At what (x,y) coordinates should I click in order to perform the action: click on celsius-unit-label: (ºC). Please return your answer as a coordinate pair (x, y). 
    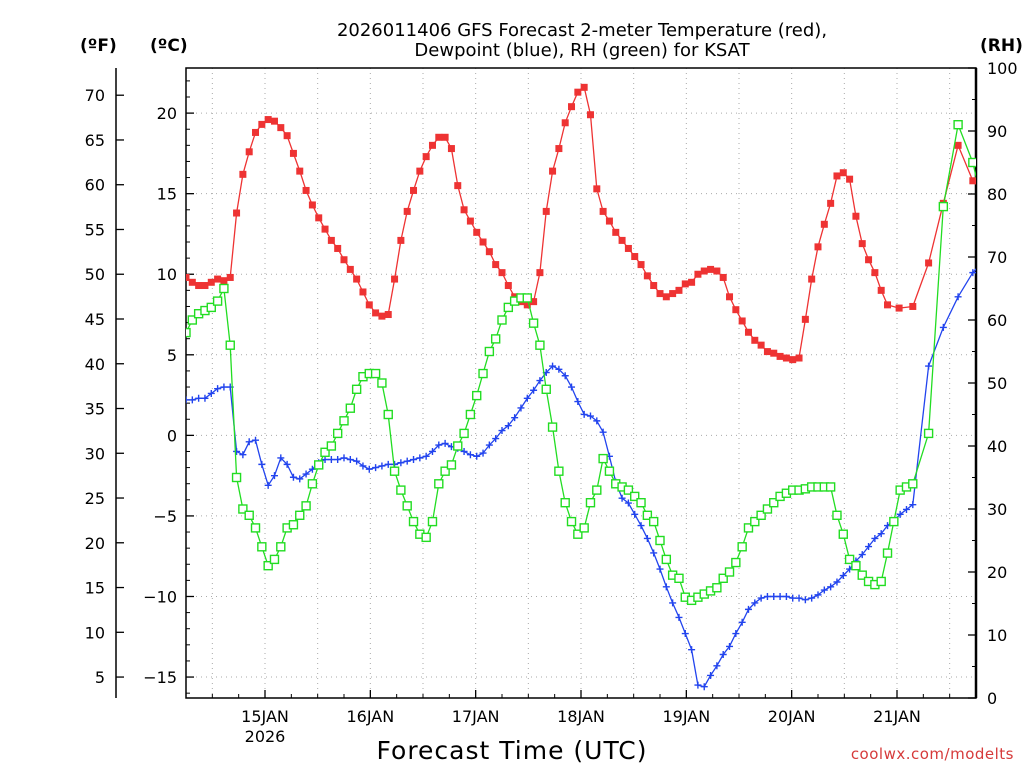
    Looking at the image, I should click on (169, 46).